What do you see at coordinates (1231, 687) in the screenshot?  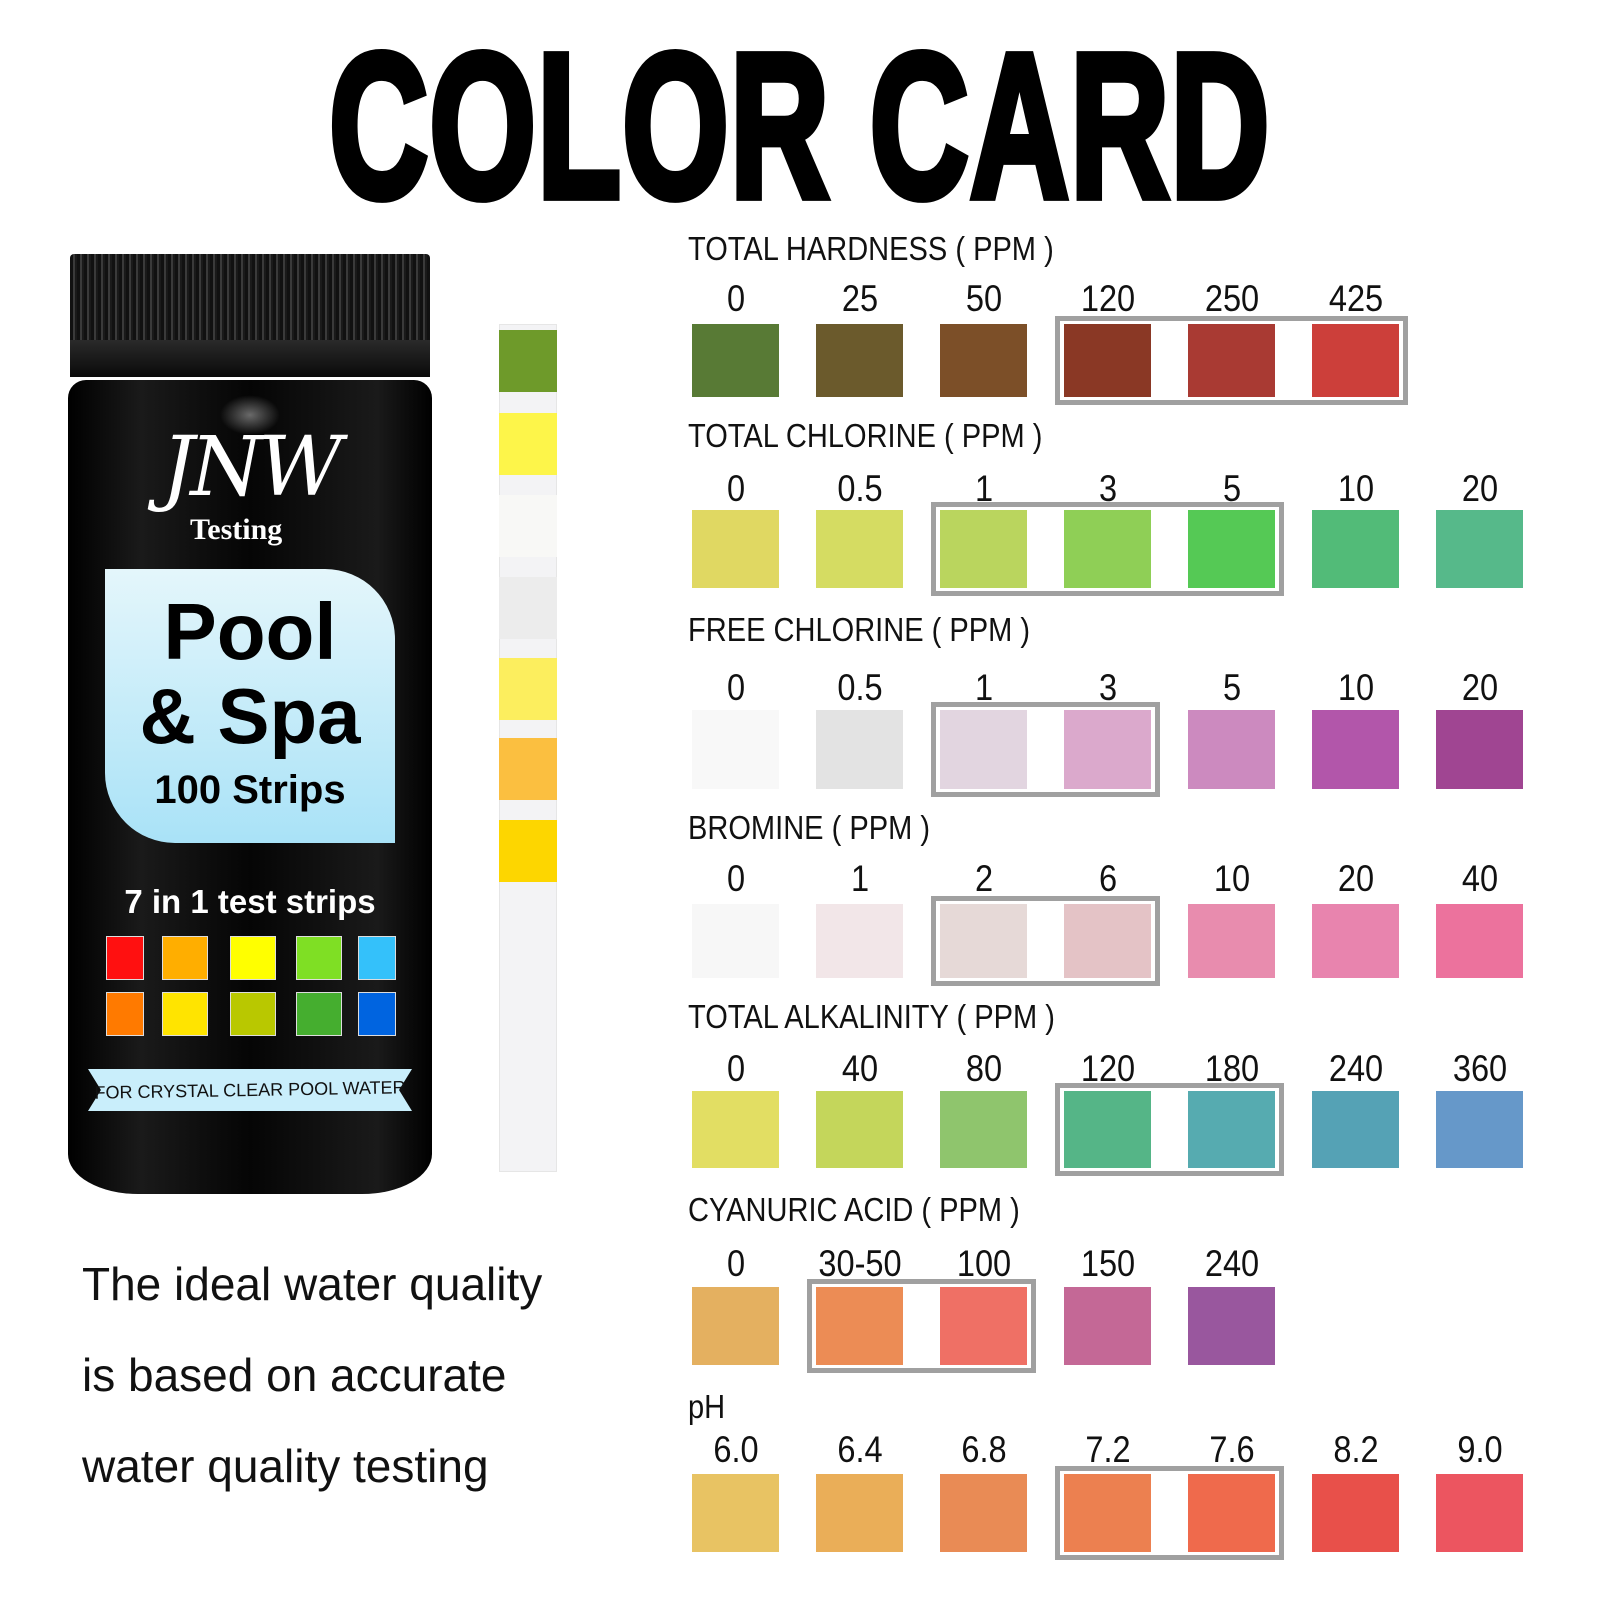 I see `value-label: 5` at bounding box center [1231, 687].